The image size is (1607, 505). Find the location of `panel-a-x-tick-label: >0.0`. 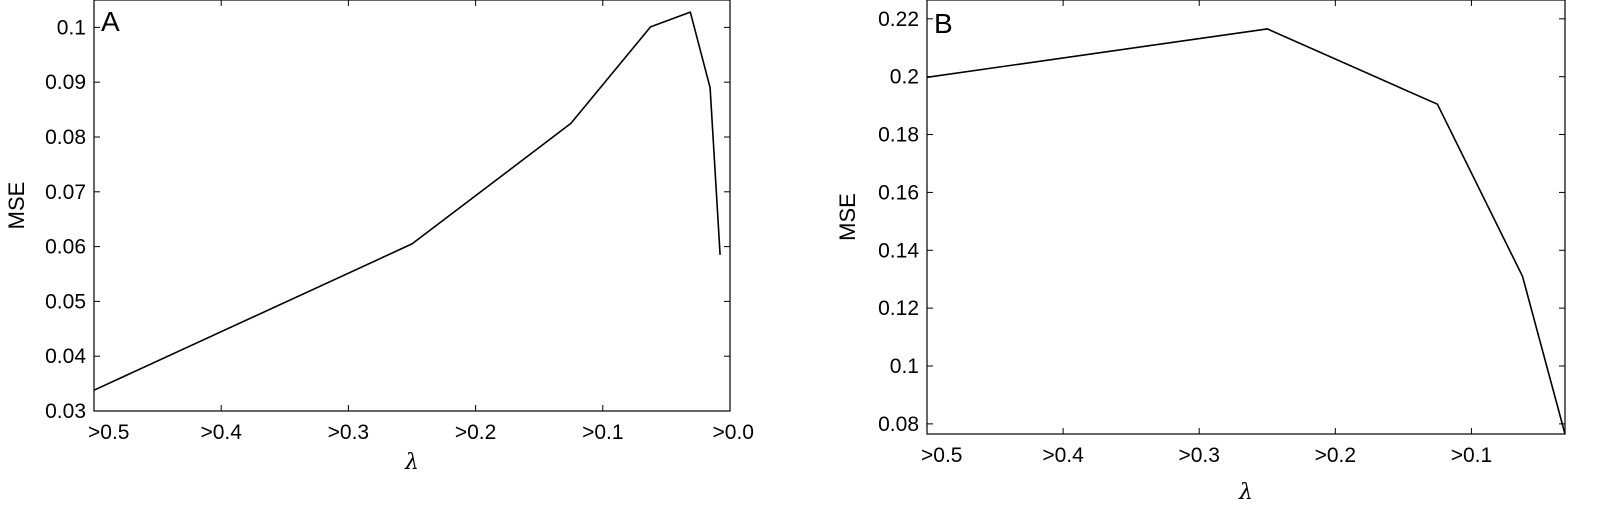

panel-a-x-tick-label: >0.0 is located at coordinates (733, 432).